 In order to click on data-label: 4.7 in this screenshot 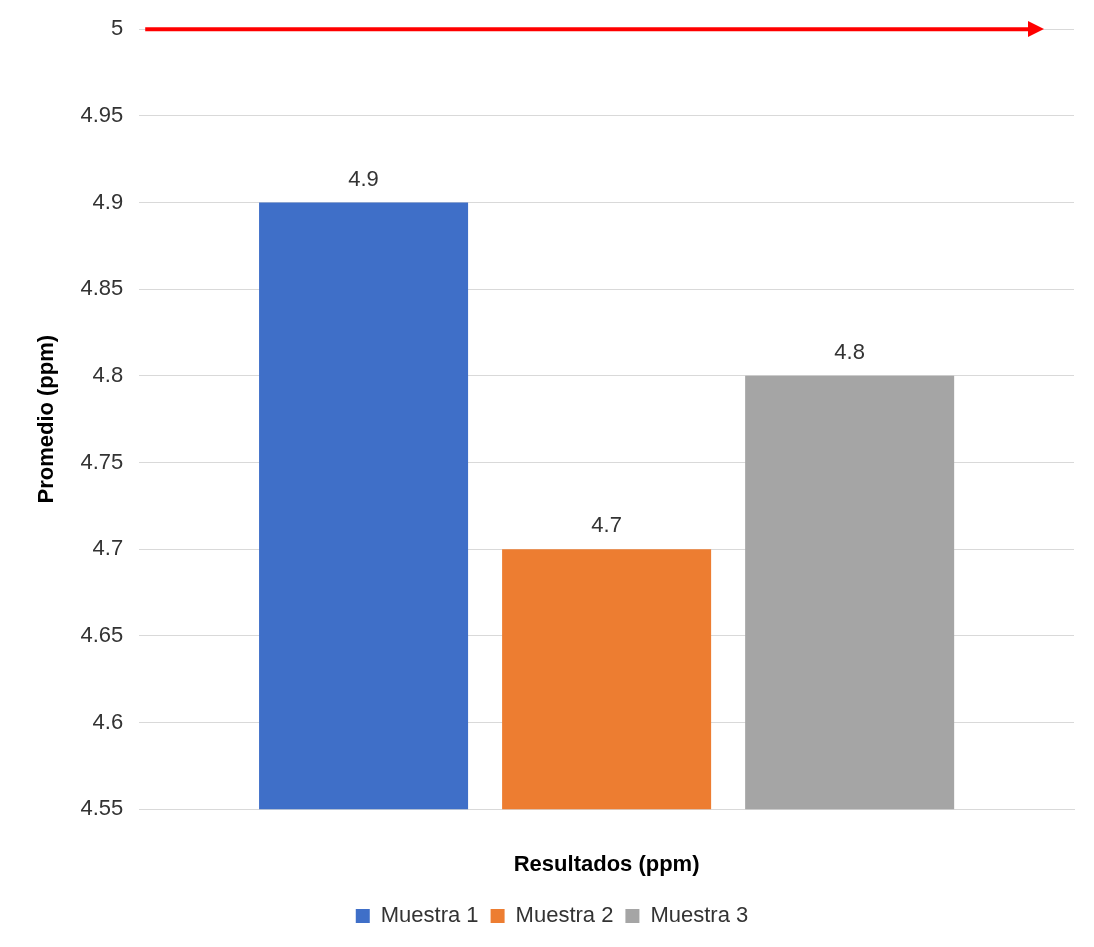, I will do `click(606, 525)`.